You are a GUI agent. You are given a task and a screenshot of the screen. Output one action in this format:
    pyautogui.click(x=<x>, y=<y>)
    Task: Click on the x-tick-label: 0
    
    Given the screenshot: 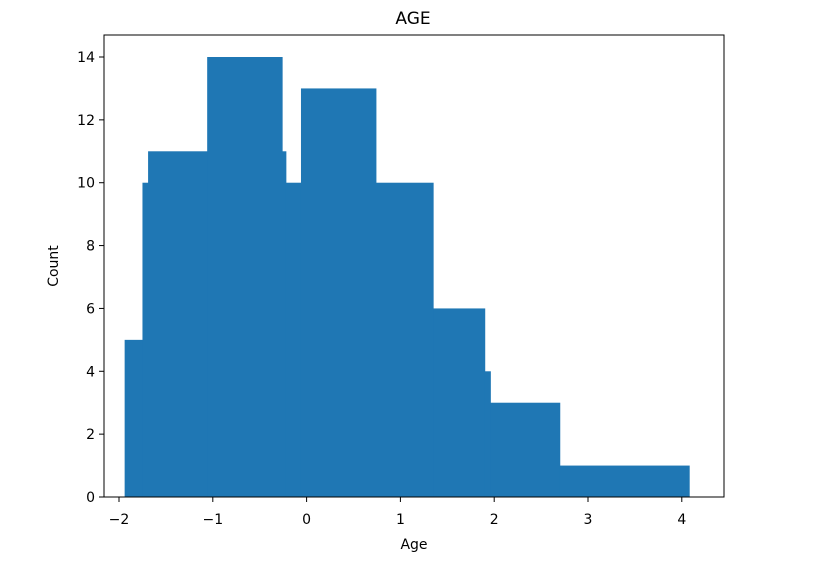 What is the action you would take?
    pyautogui.click(x=306, y=520)
    